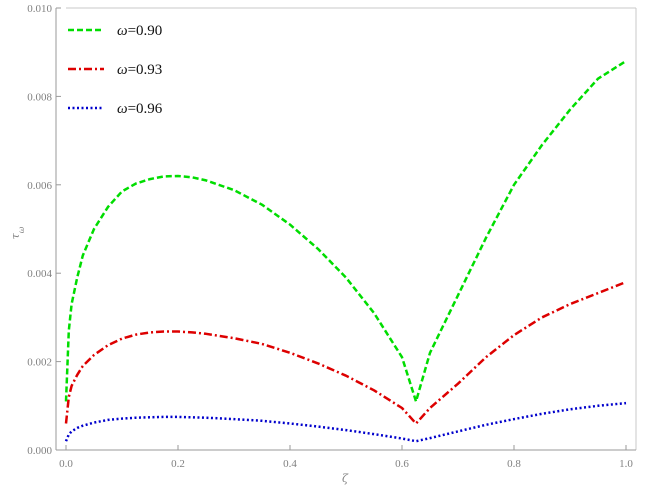 This screenshot has height=491, width=654. What do you see at coordinates (514, 464) in the screenshot?
I see `x-tick-label: 0.8` at bounding box center [514, 464].